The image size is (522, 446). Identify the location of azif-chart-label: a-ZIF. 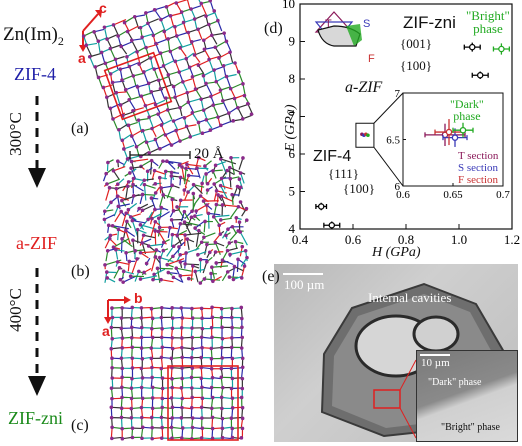
(364, 87).